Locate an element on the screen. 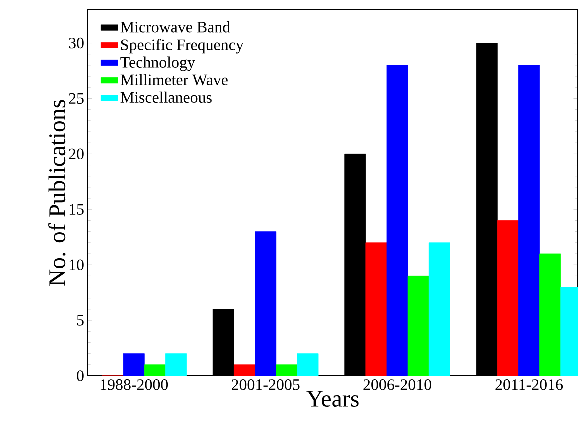 This screenshot has height=444, width=581. legend-label: Technology is located at coordinates (158, 64).